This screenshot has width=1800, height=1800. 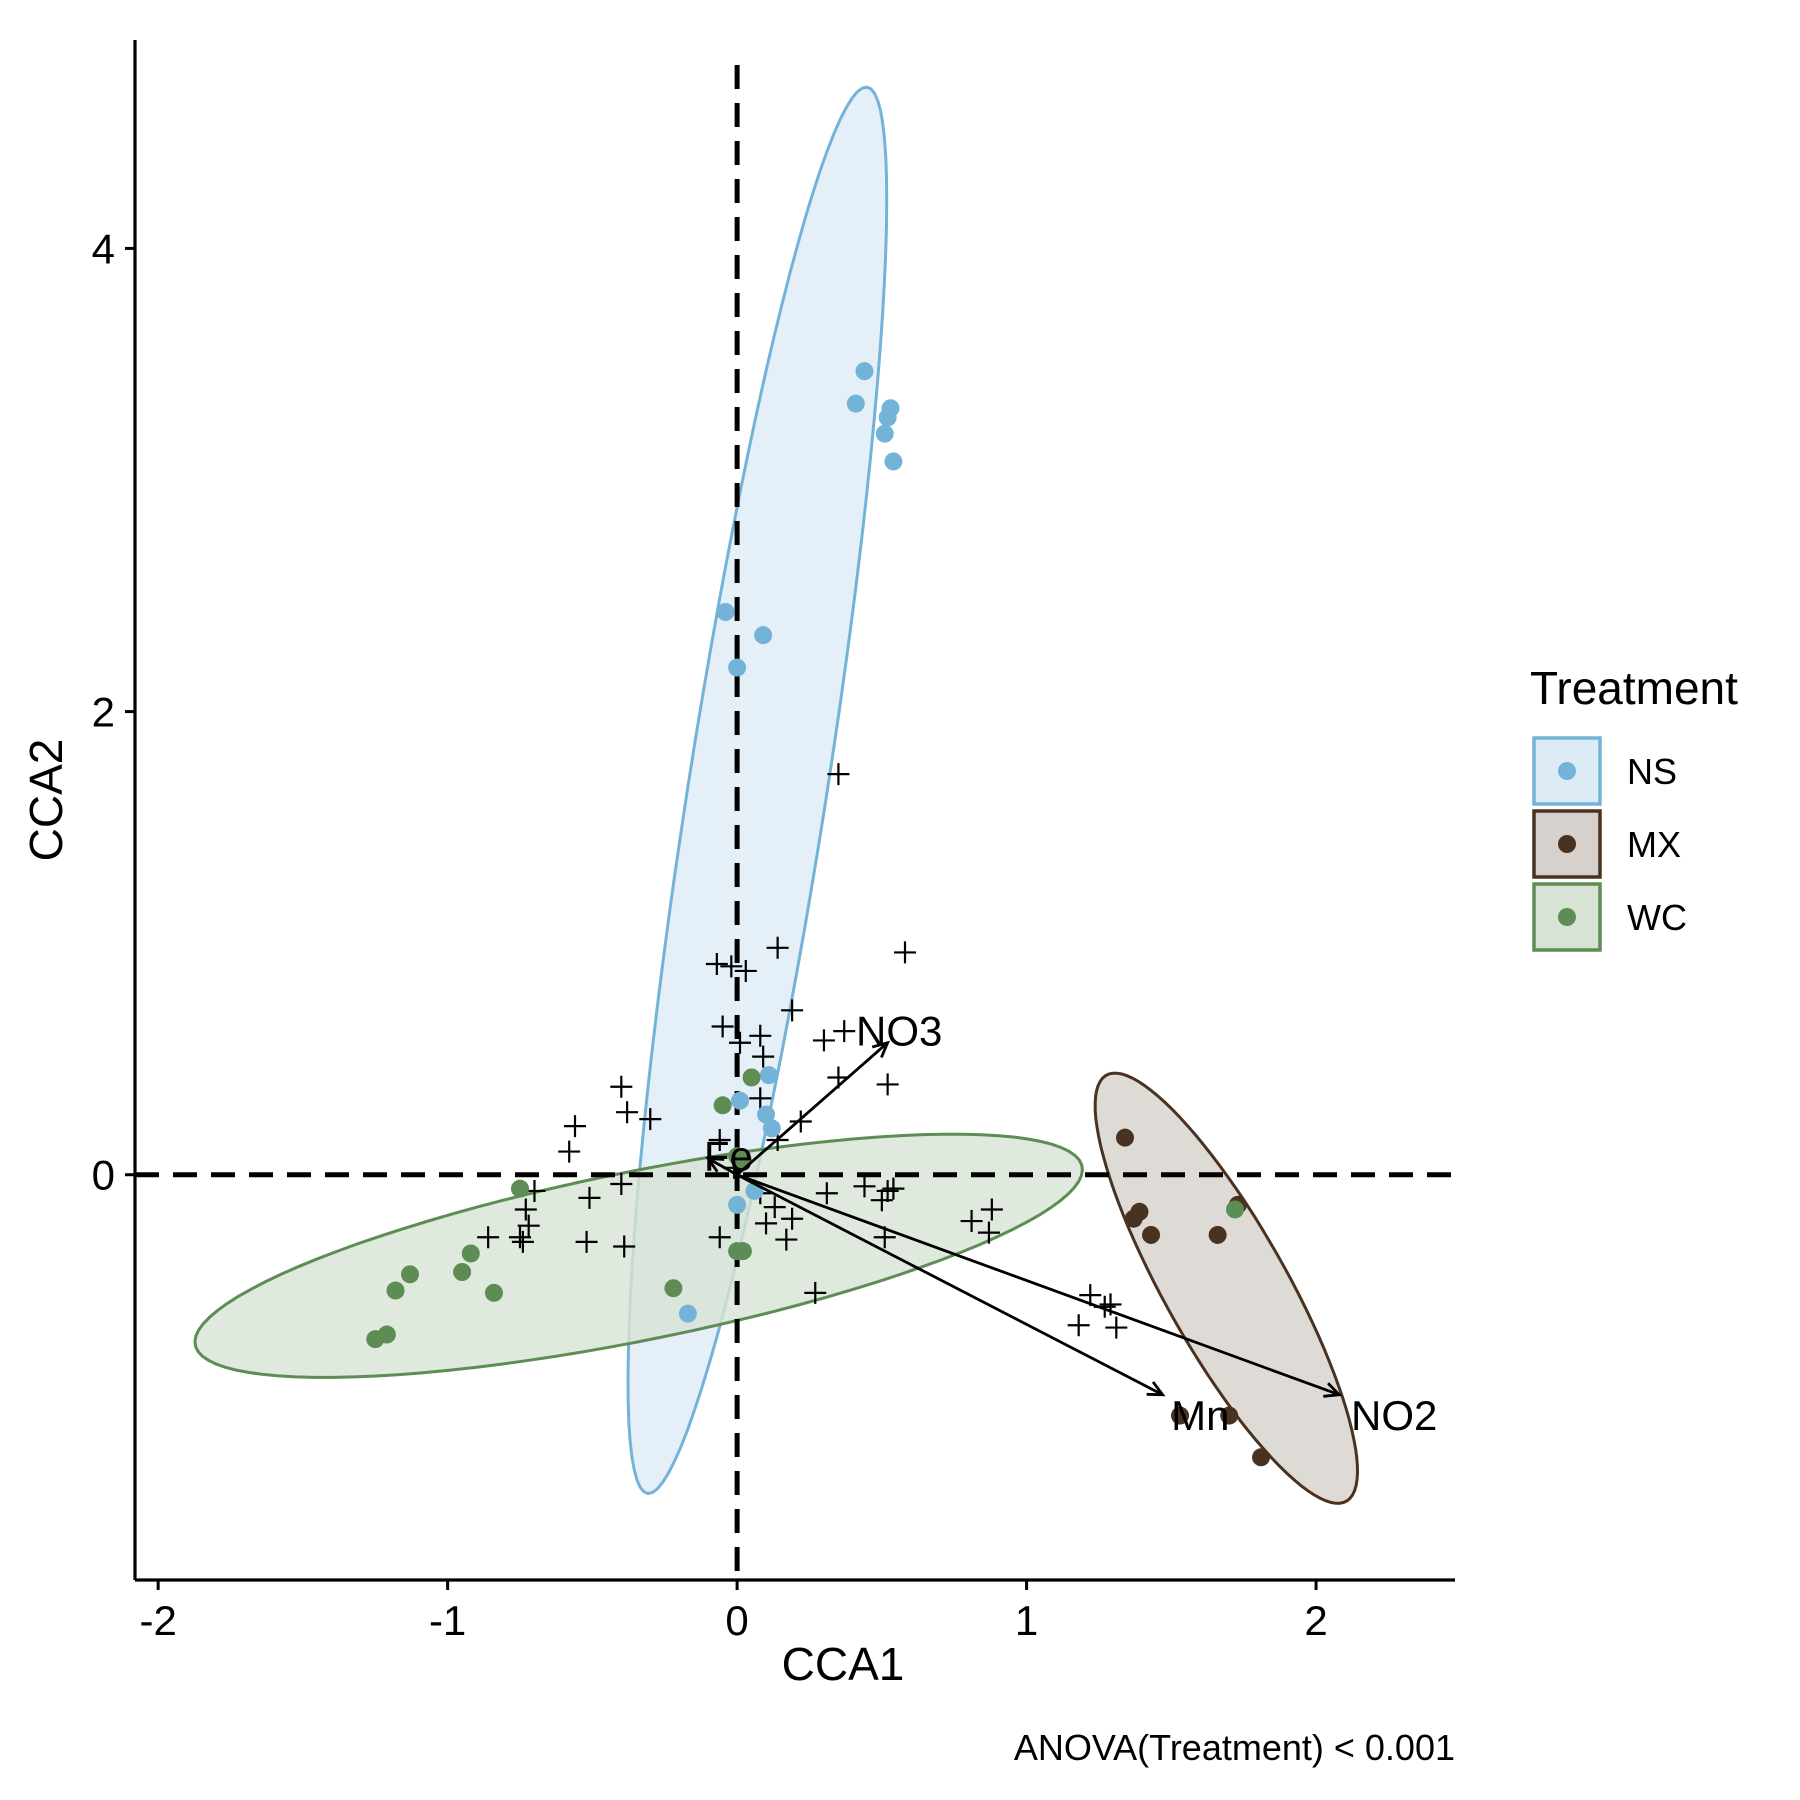 What do you see at coordinates (1026, 1620) in the screenshot?
I see `x-tick-label: 1` at bounding box center [1026, 1620].